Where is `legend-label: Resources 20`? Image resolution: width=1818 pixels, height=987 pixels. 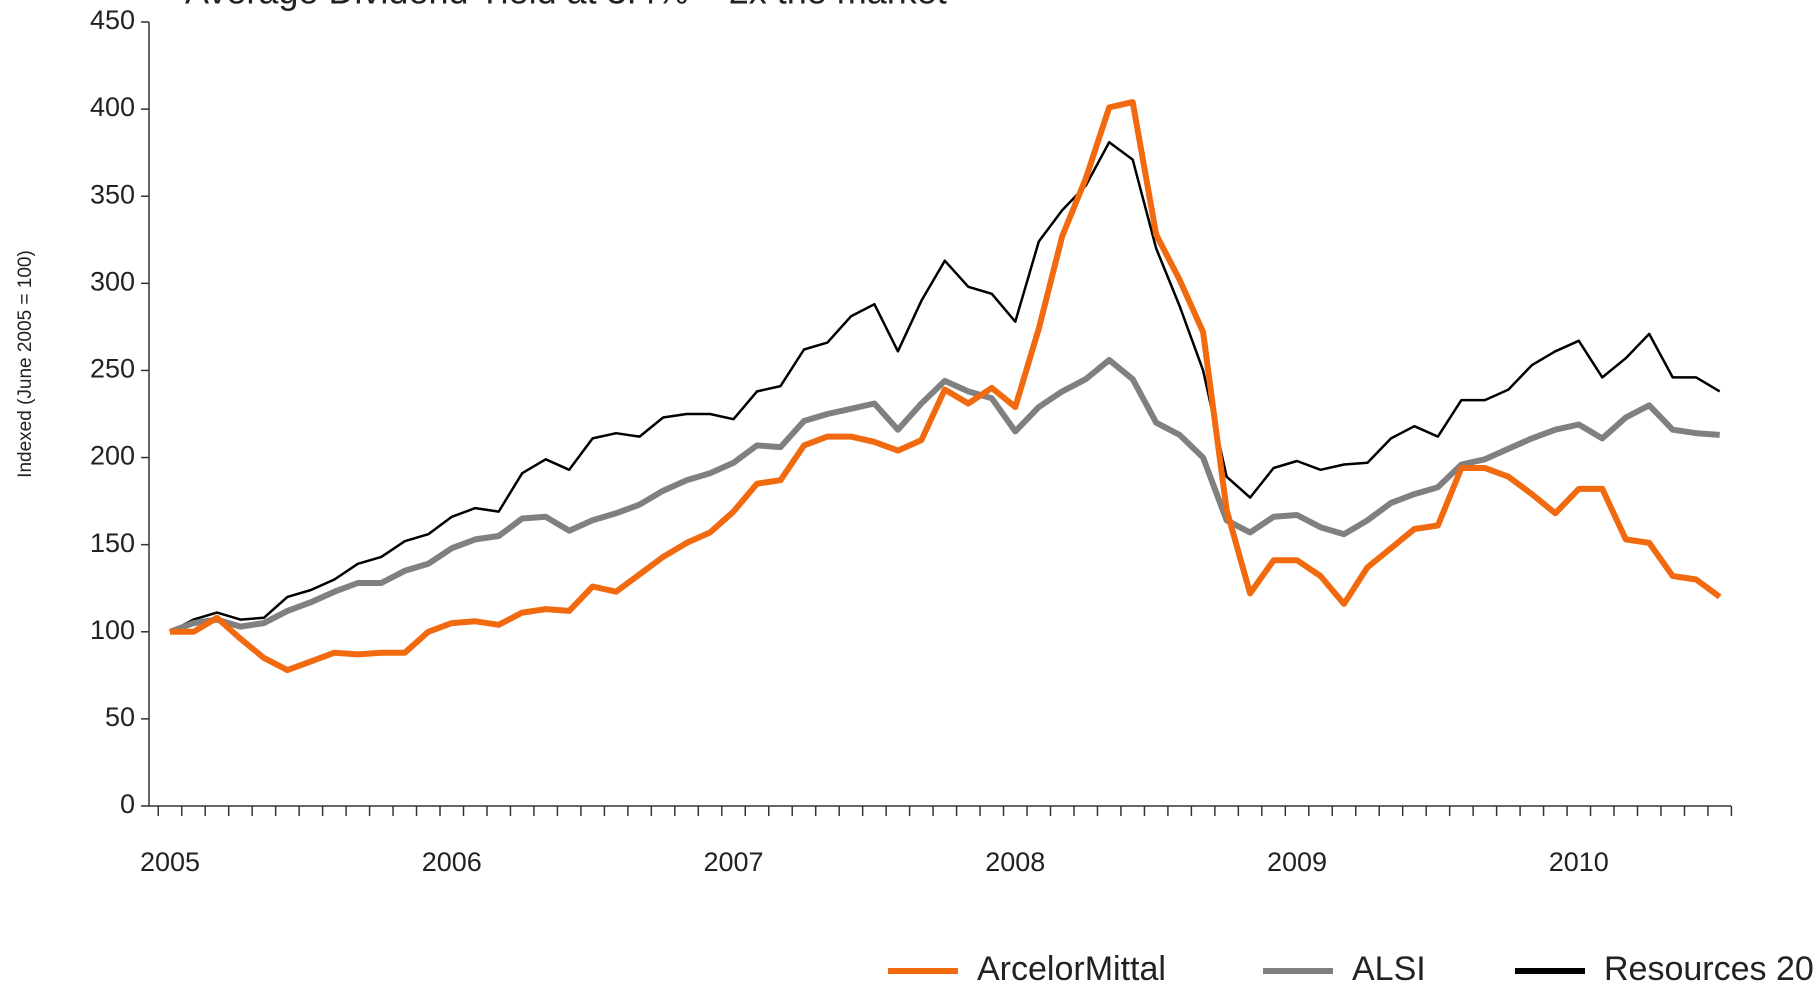
legend-label: Resources 20 is located at coordinates (1709, 968).